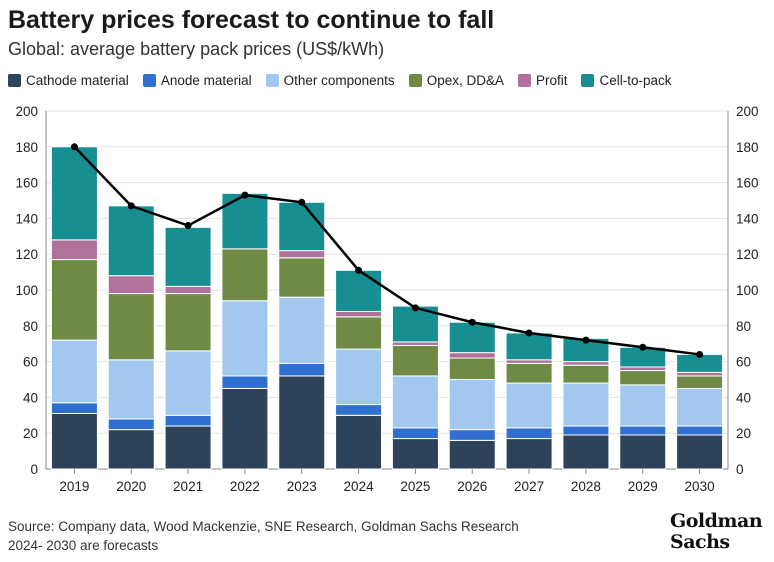  Describe the element at coordinates (551, 80) in the screenshot. I see `legend-label: Profit` at that location.